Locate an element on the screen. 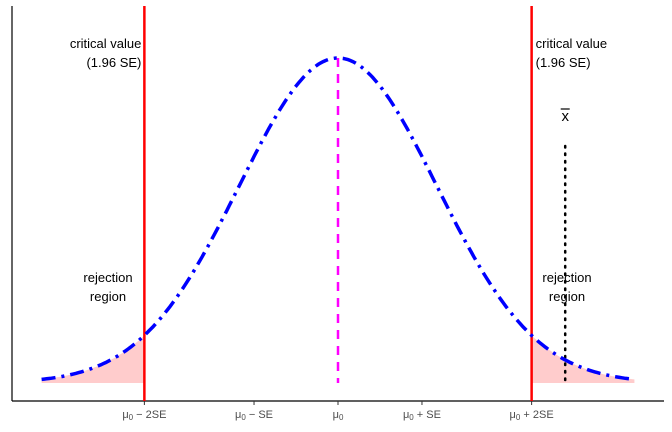 Image resolution: width=672 pixels, height=432 pixels. x-tick-label: μ0 − SE is located at coordinates (254, 415).